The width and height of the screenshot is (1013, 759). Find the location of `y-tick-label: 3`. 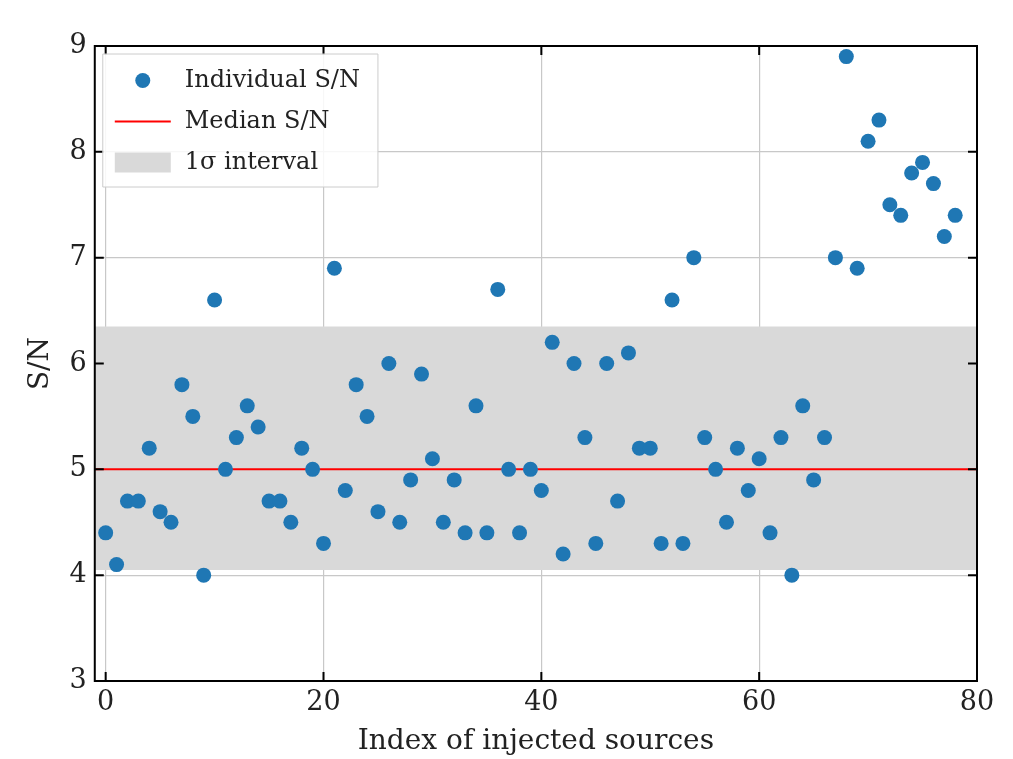

y-tick-label: 3 is located at coordinates (78, 679).